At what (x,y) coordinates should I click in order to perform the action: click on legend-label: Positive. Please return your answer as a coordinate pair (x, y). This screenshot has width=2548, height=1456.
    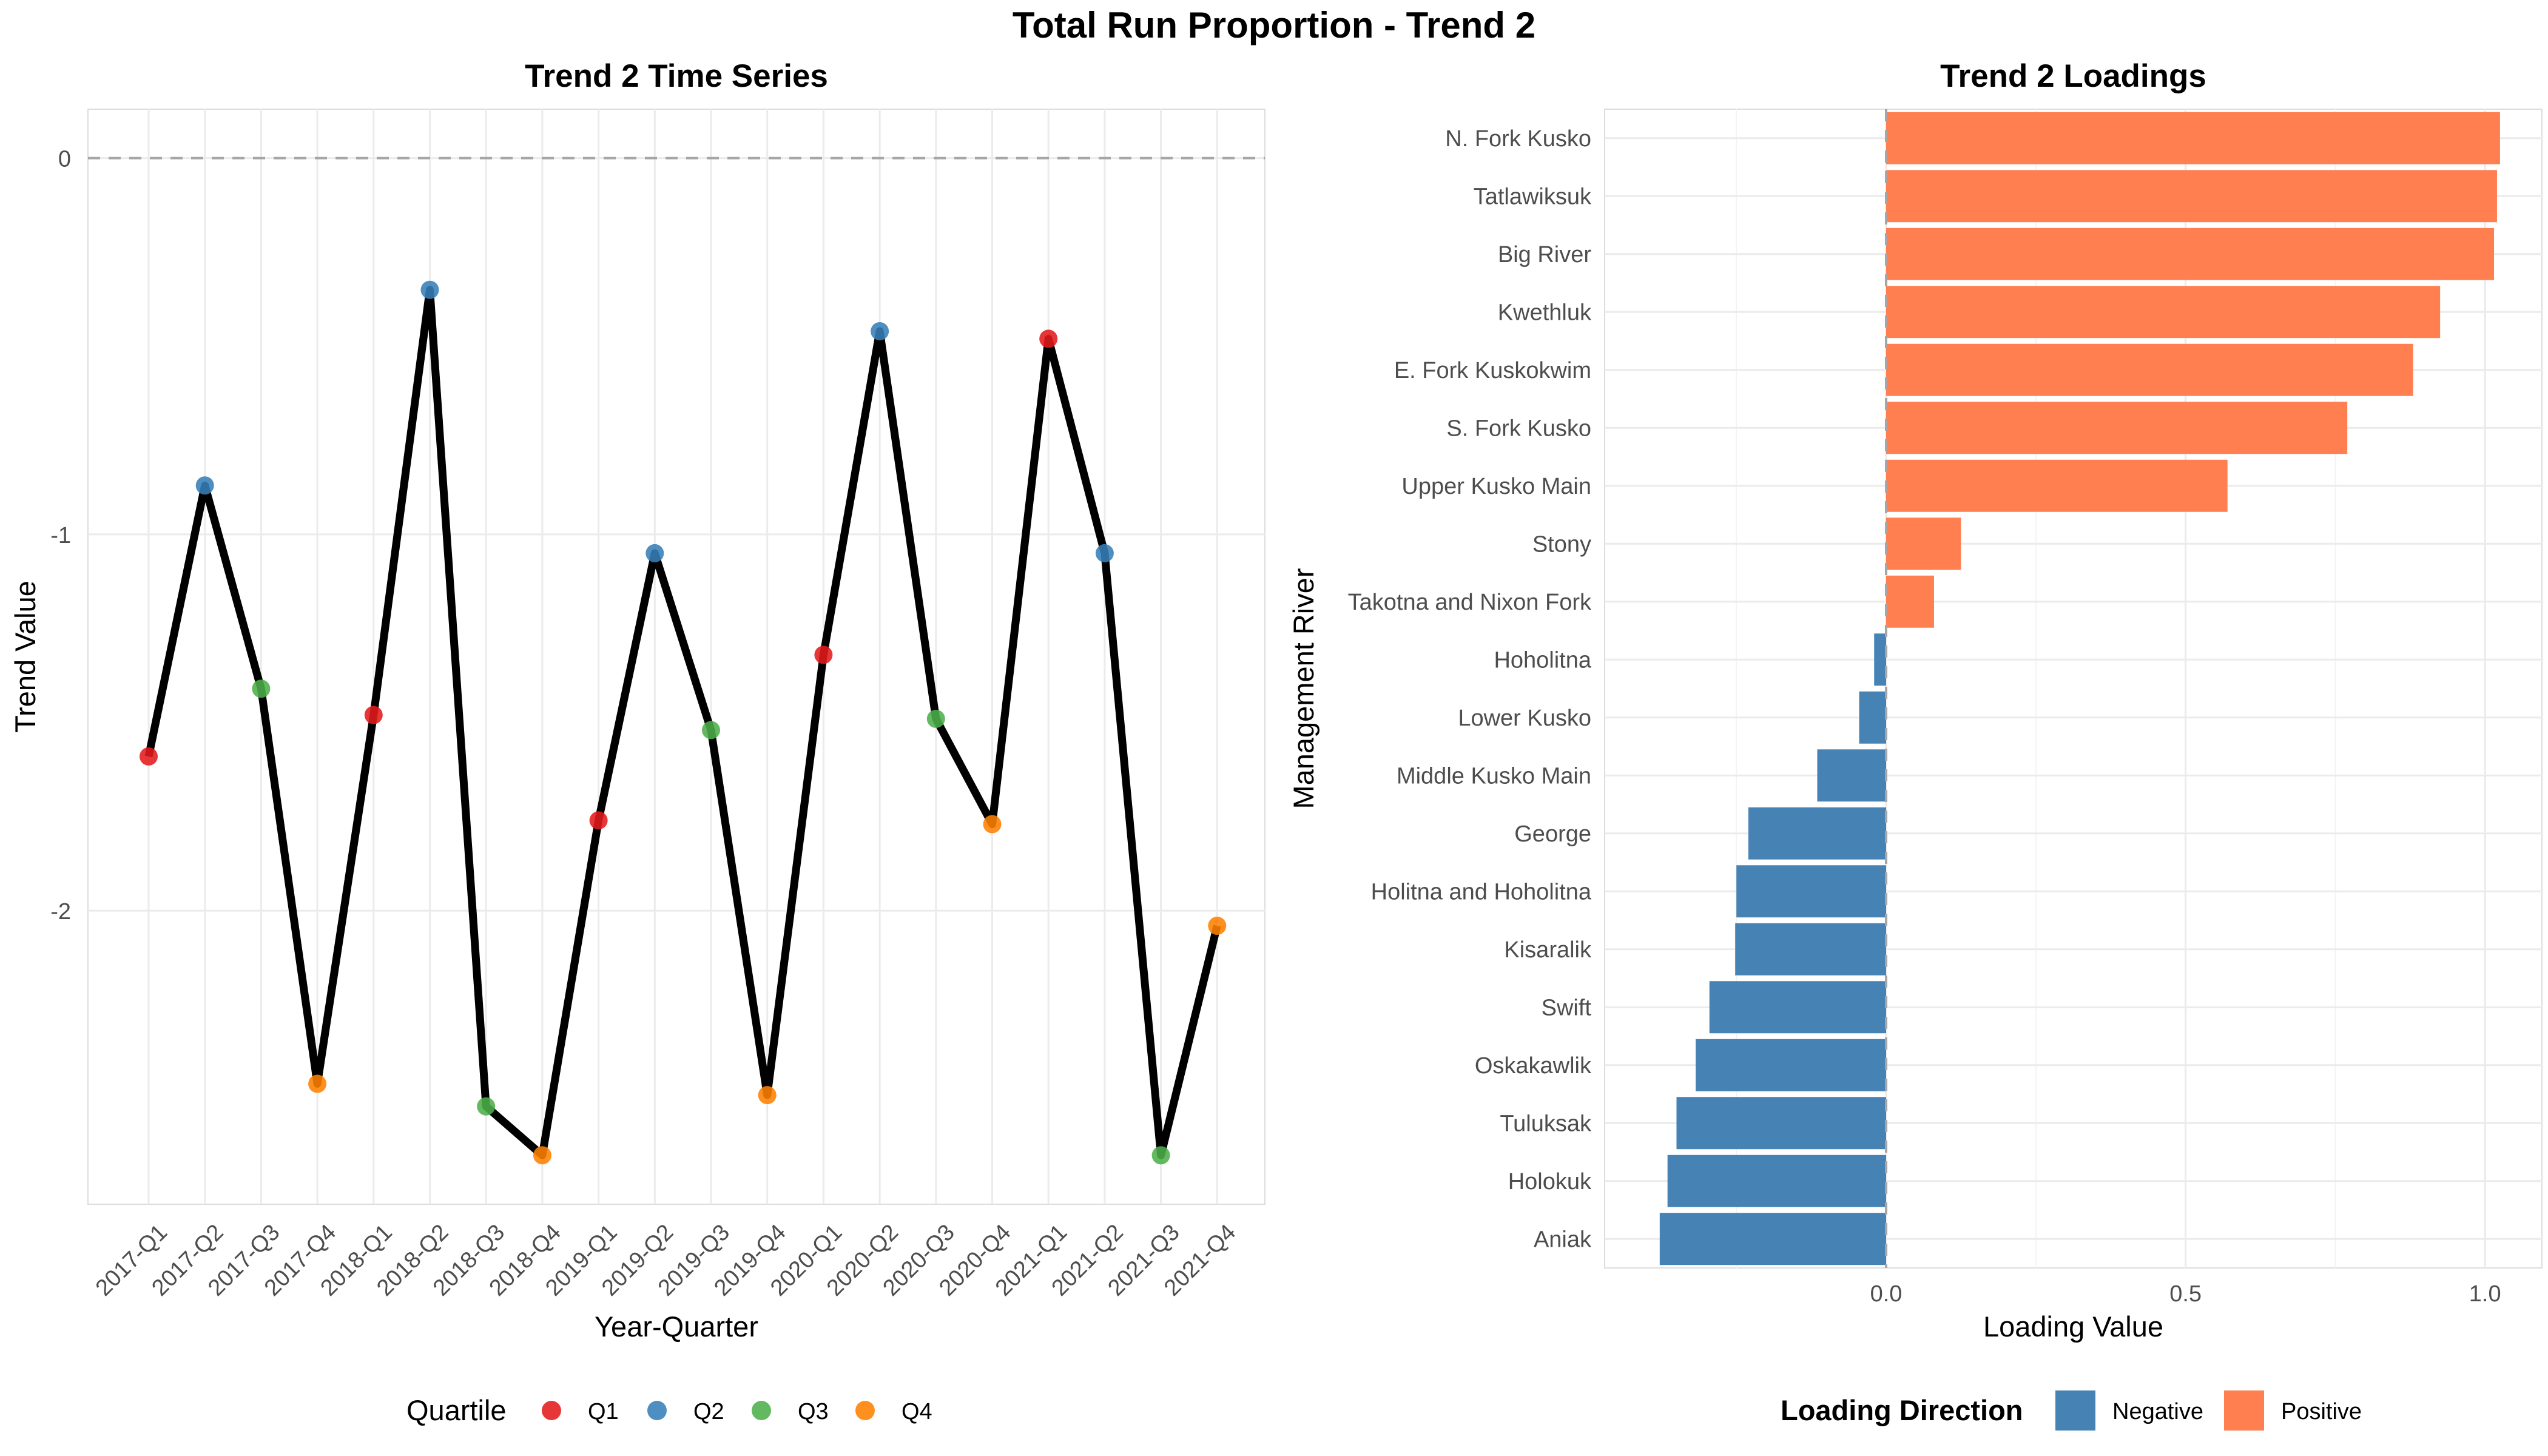
    Looking at the image, I should click on (2321, 1411).